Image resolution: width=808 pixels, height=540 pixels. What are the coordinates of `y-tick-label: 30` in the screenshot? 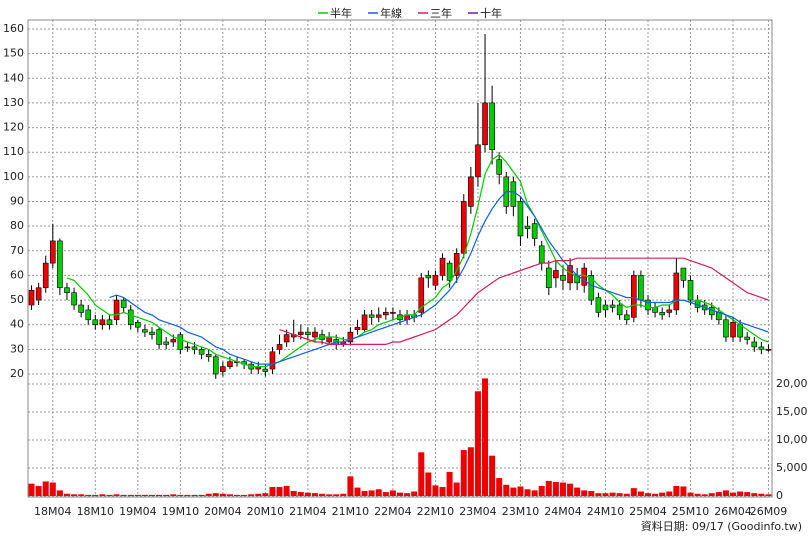 It's located at (17, 348).